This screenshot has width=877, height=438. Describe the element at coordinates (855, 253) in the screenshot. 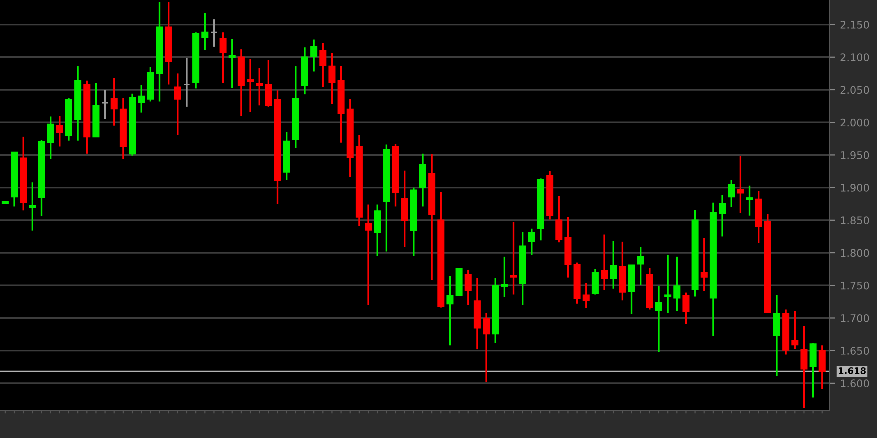

I see `y-tick-label: 1.800` at that location.